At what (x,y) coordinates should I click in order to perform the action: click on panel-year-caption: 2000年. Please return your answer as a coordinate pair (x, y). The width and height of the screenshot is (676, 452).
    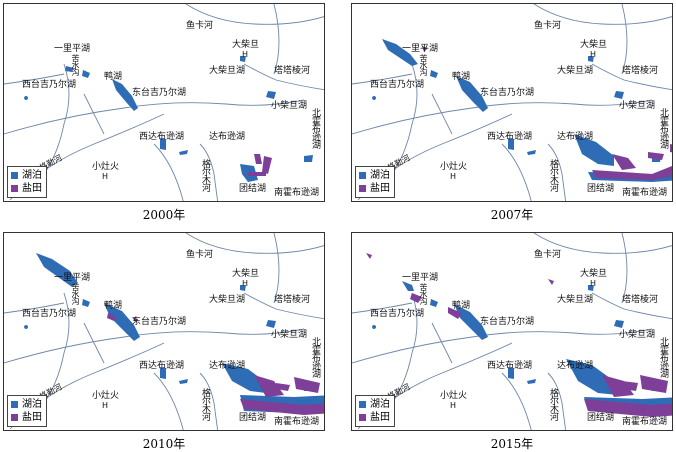
    Looking at the image, I should click on (164, 215).